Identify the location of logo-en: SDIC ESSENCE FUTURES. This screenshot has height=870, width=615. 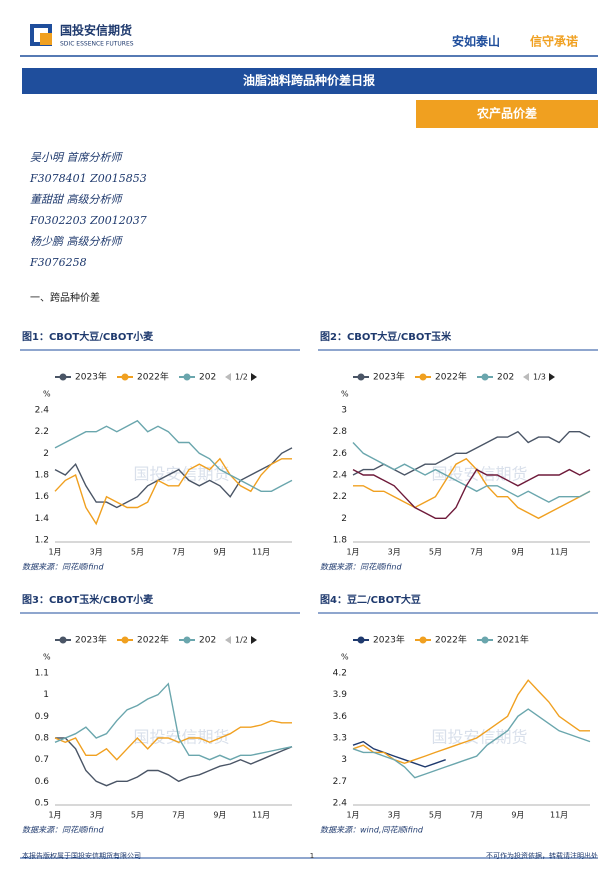
(97, 44).